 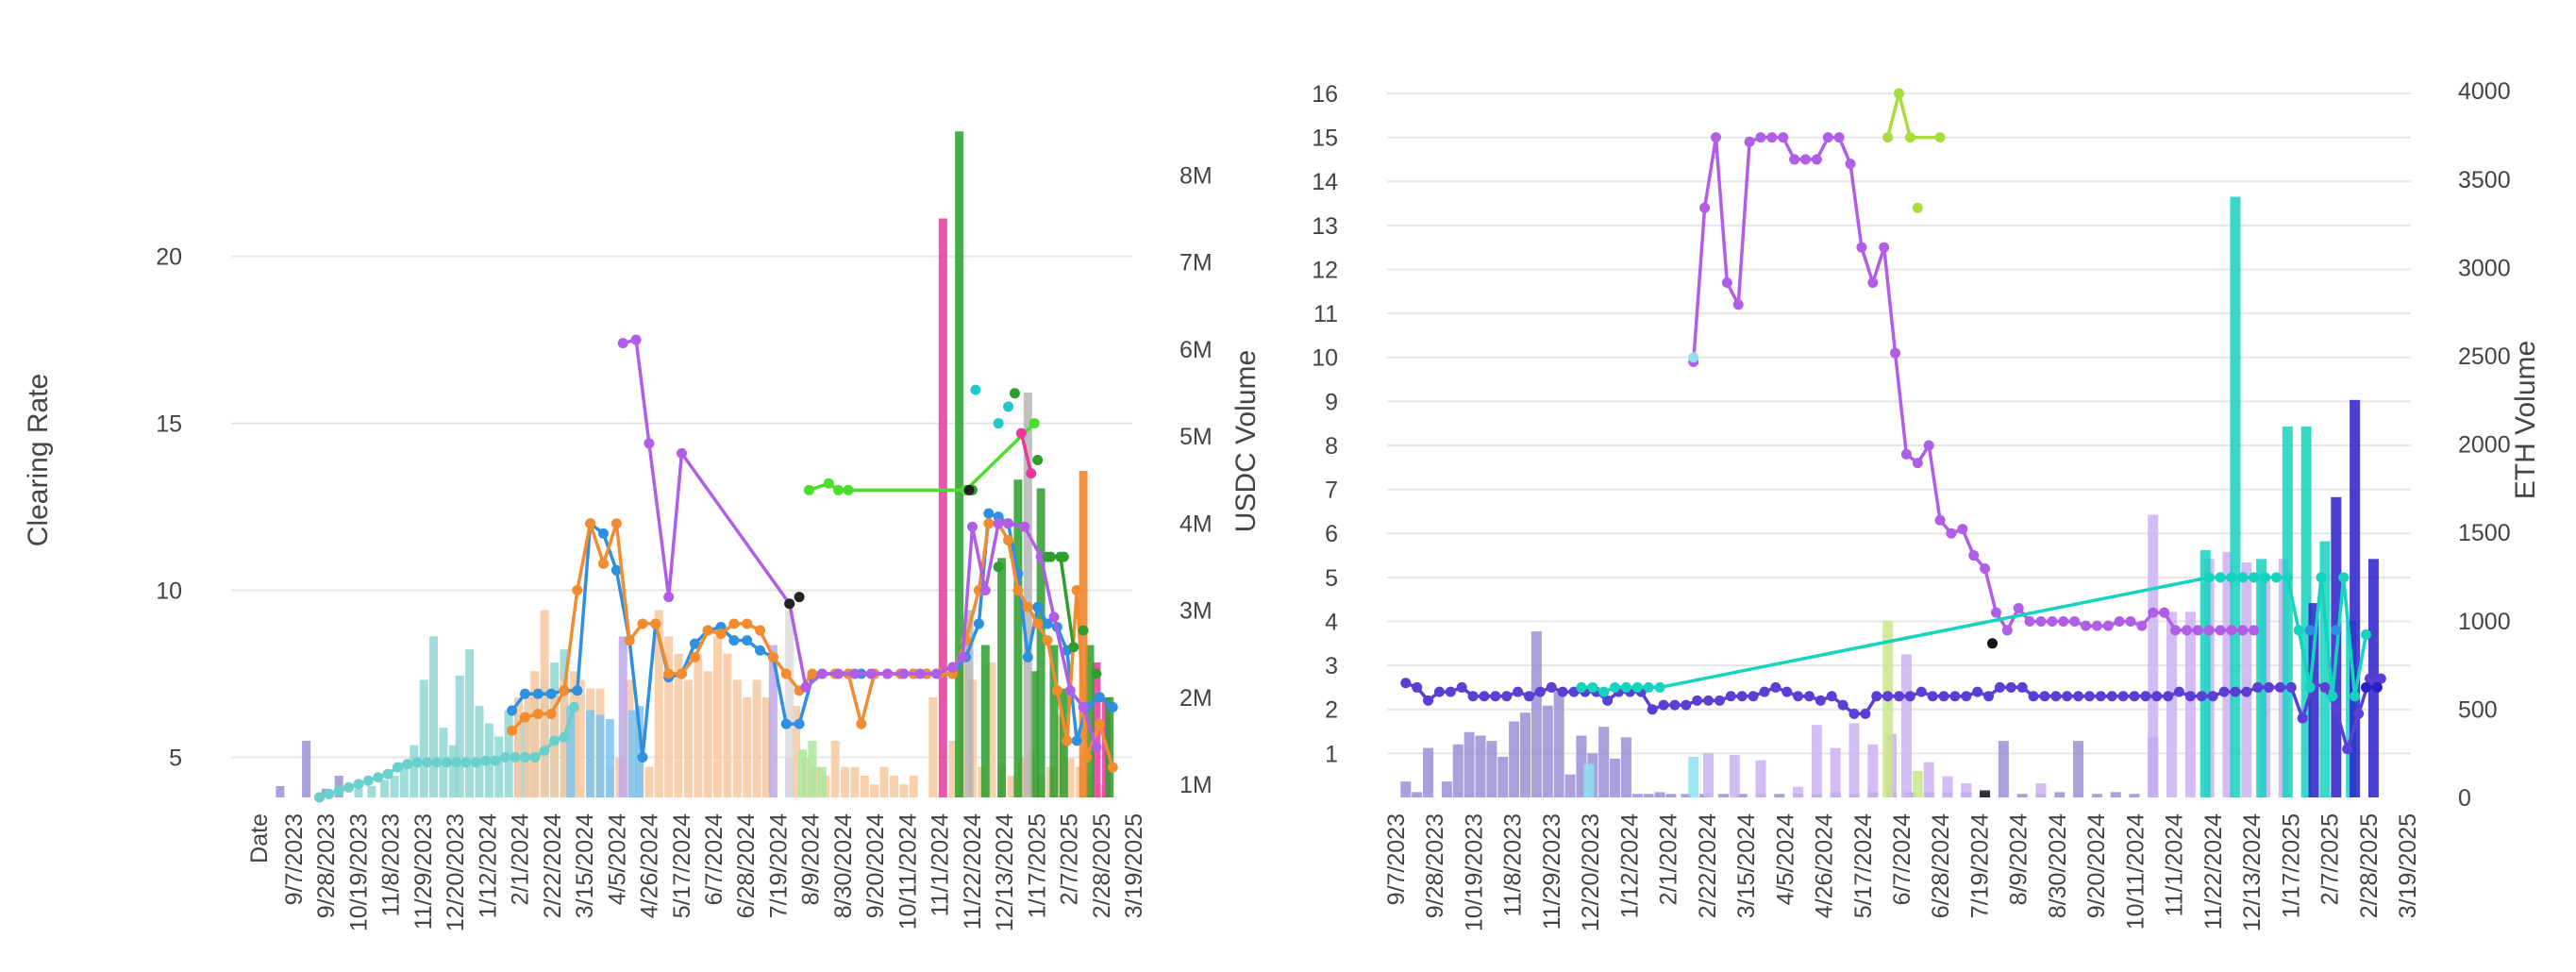 What do you see at coordinates (175, 759) in the screenshot?
I see `y-tick-label: 5` at bounding box center [175, 759].